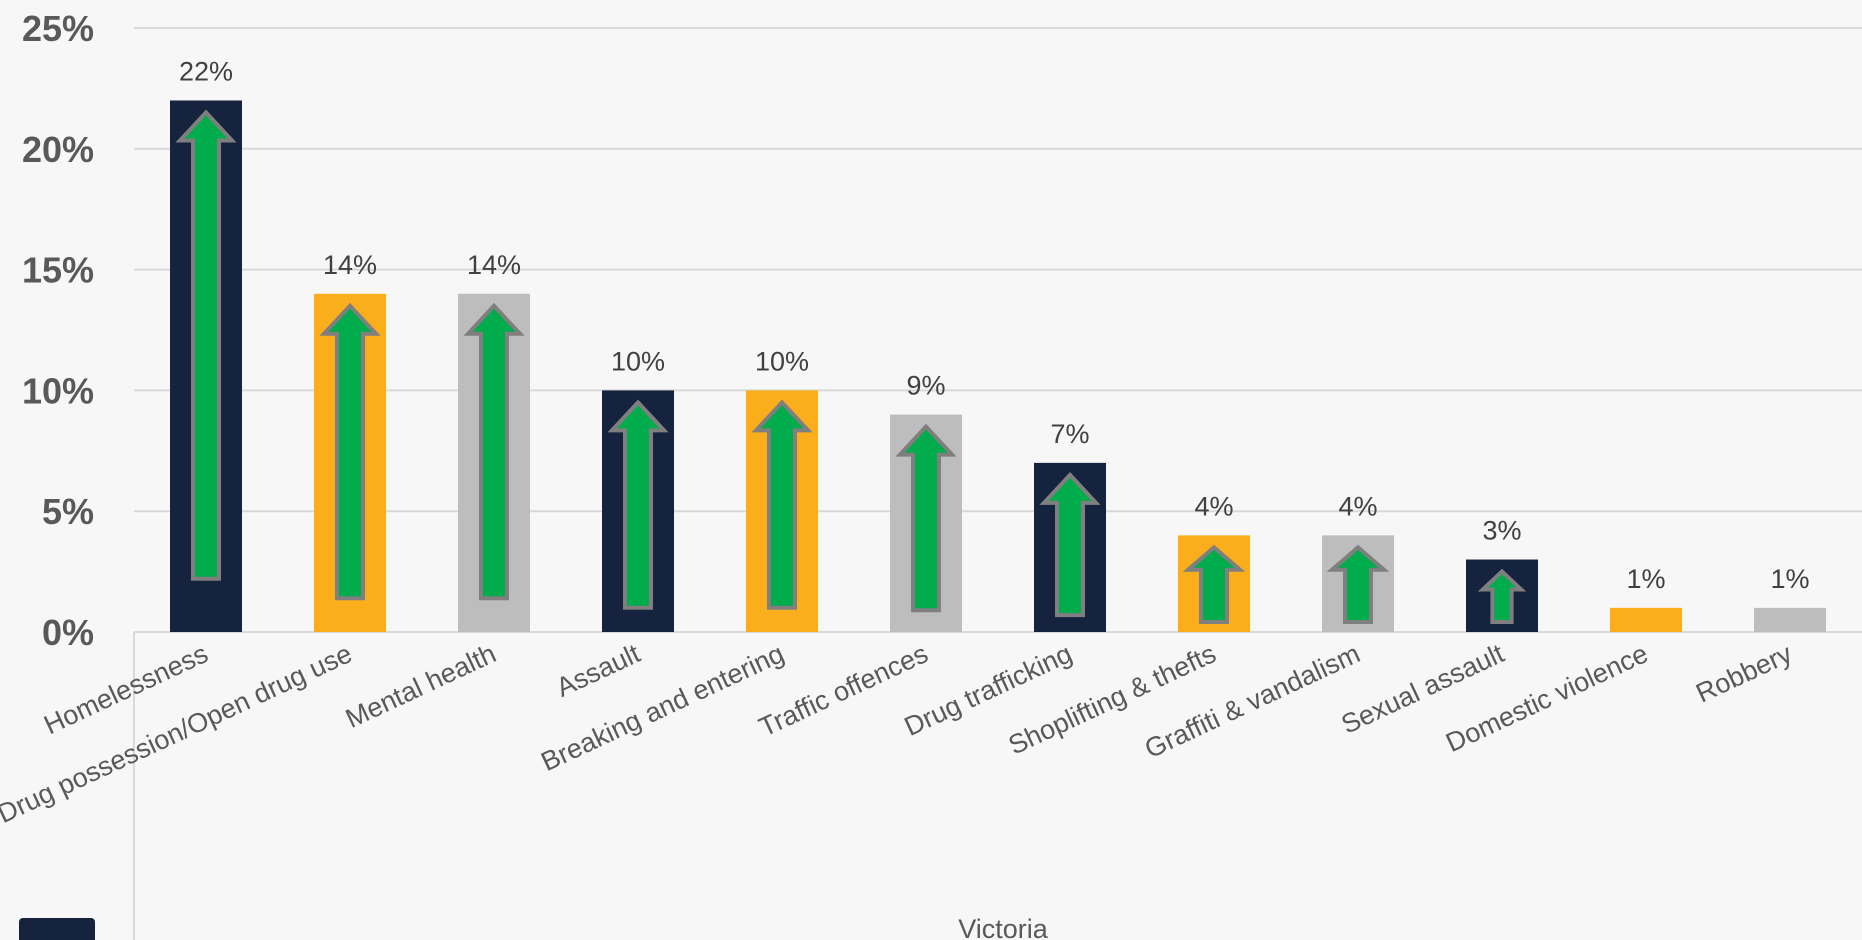  Describe the element at coordinates (1501, 531) in the screenshot. I see `data-label: 3%` at that location.